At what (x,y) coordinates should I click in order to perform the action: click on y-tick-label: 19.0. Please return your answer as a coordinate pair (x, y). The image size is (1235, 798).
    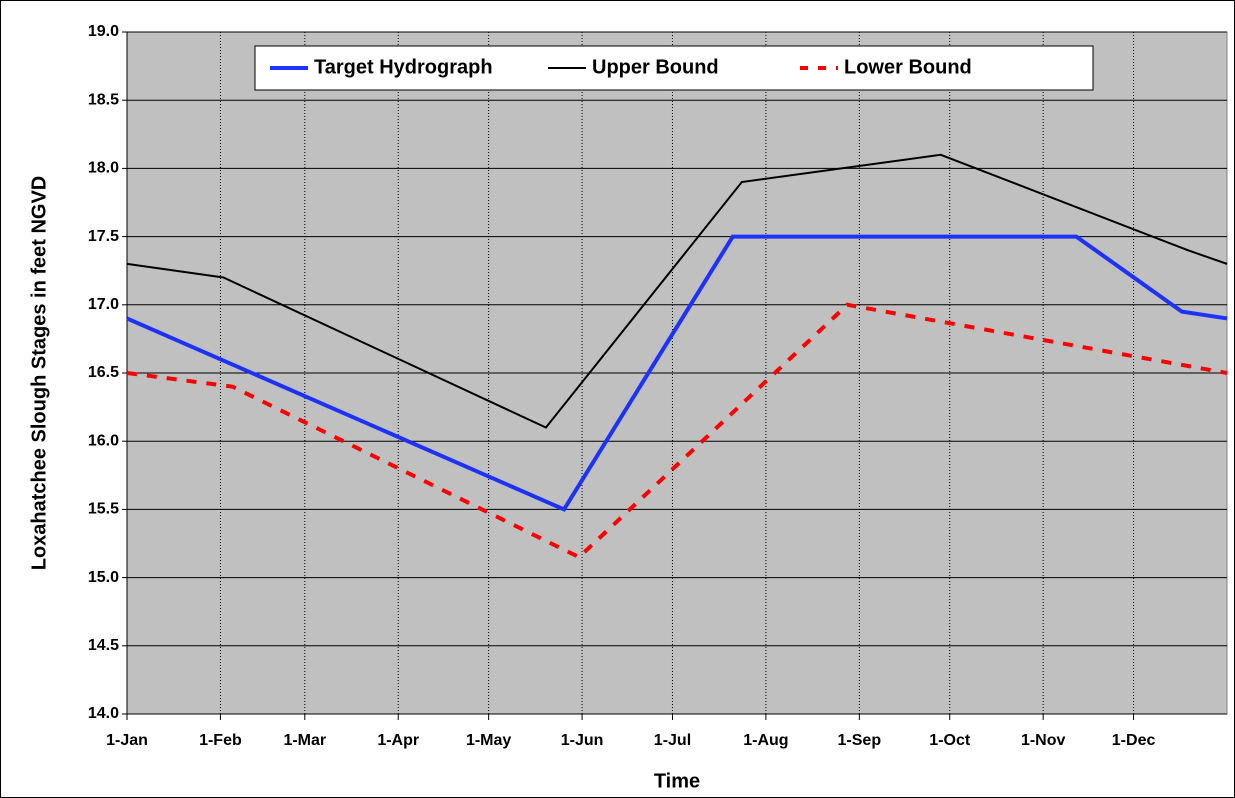
    Looking at the image, I should click on (103, 31).